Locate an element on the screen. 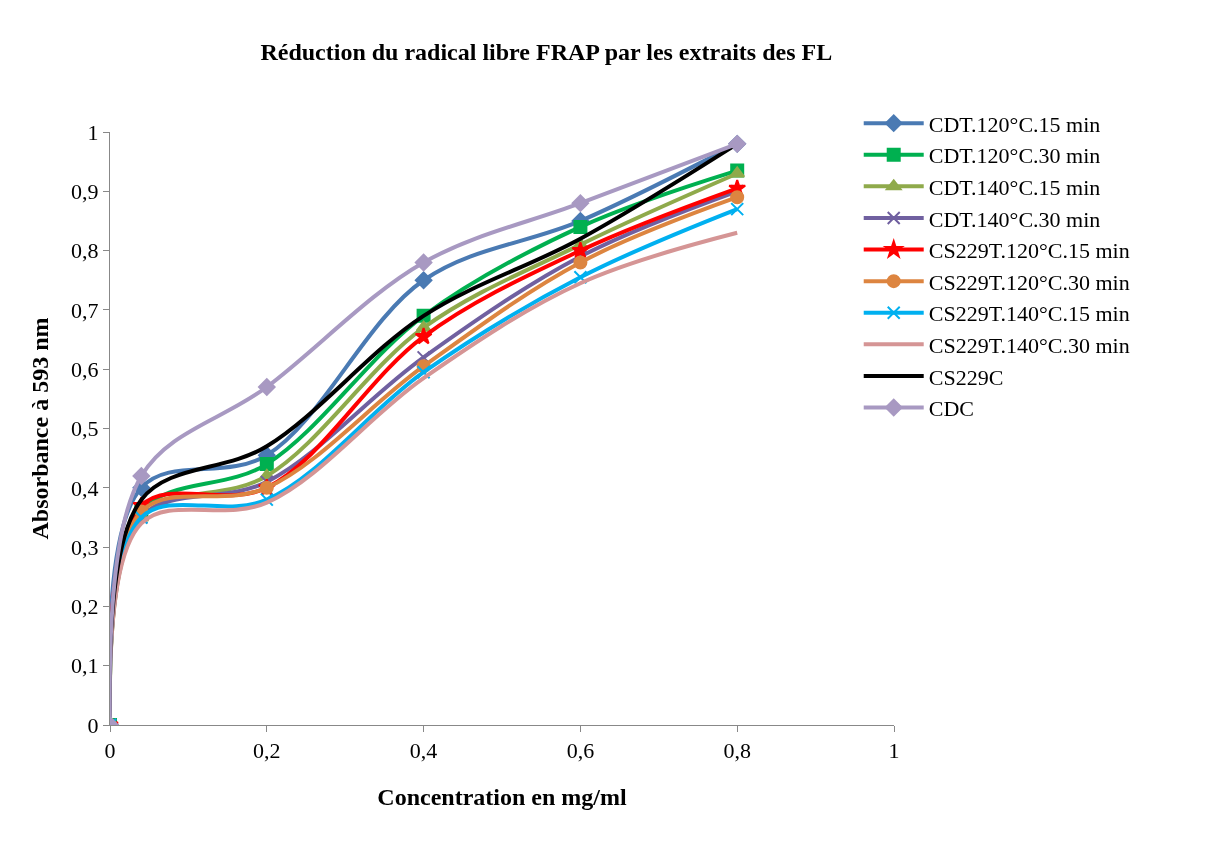 The width and height of the screenshot is (1214, 855). x-tick-label: 0 is located at coordinates (110, 751).